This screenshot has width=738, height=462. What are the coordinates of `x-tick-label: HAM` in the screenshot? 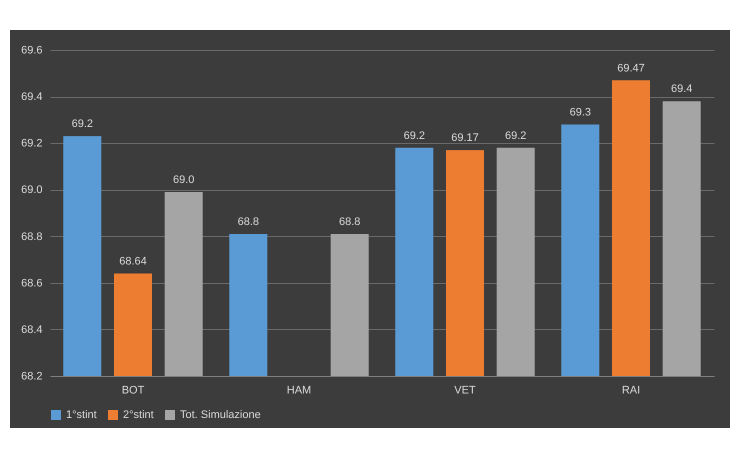 It's located at (299, 390).